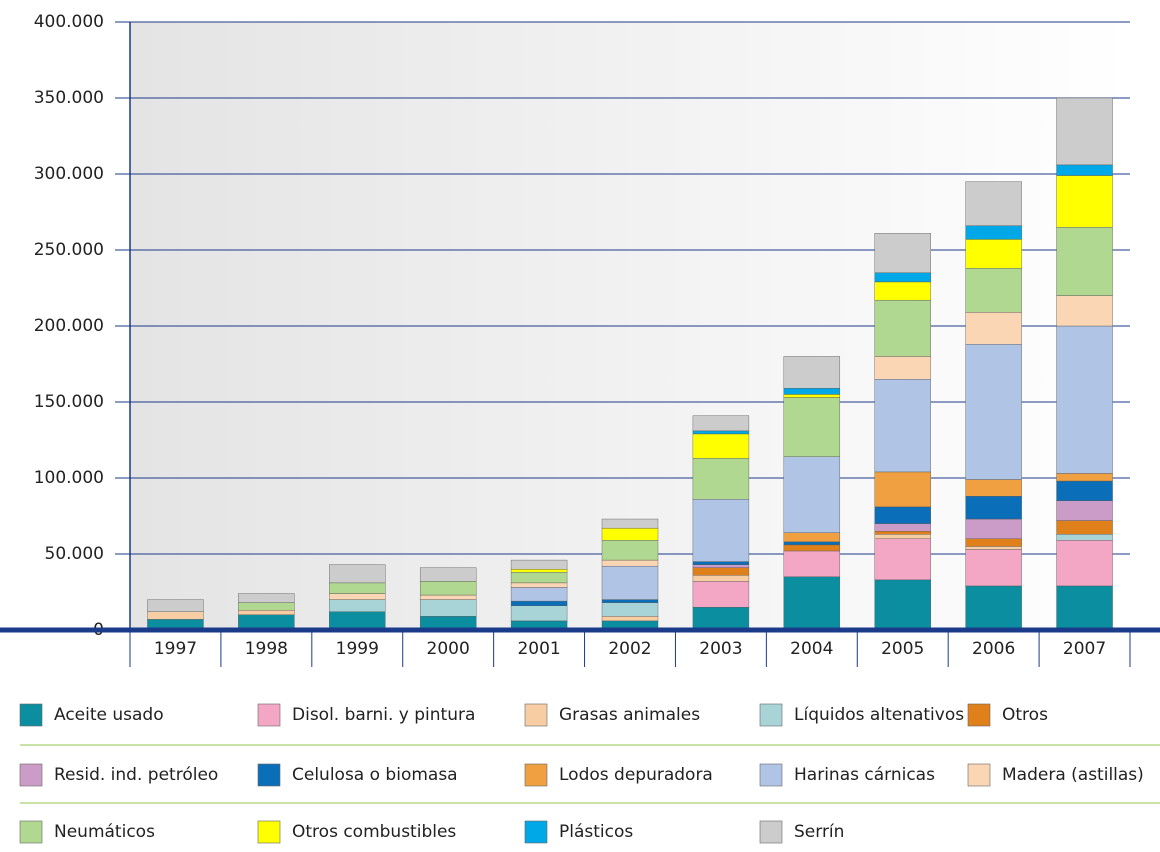 Image resolution: width=1160 pixels, height=852 pixels. I want to click on y-tick-label: 100.000, so click(69, 478).